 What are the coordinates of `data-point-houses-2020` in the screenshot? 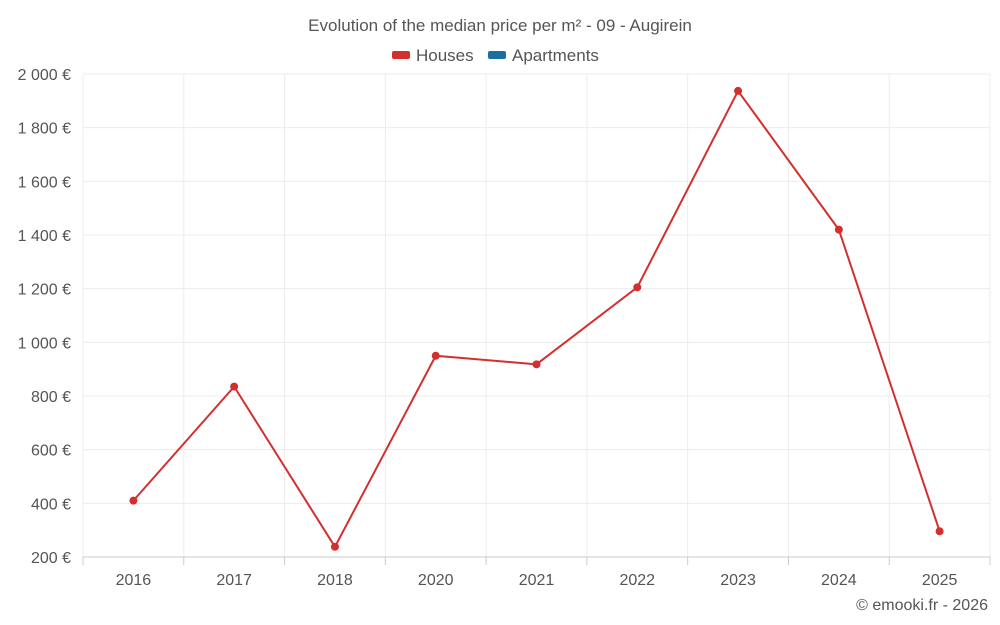 It's located at (435, 355).